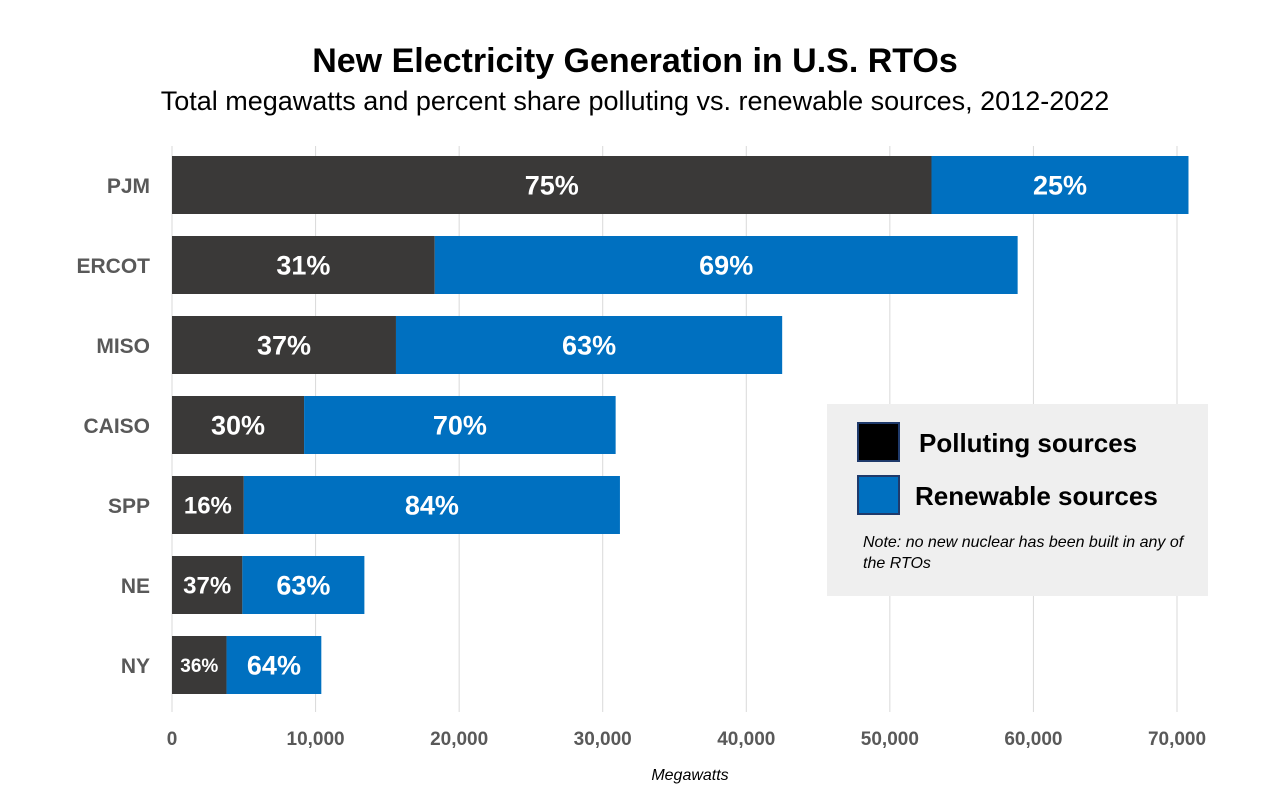 The height and width of the screenshot is (810, 1280). I want to click on data-label: 64%, so click(274, 666).